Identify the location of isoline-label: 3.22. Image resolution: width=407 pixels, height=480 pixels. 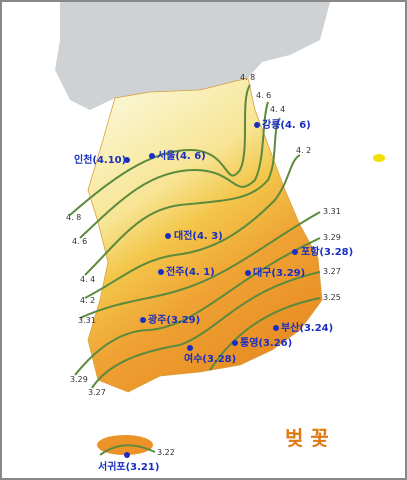
(166, 452).